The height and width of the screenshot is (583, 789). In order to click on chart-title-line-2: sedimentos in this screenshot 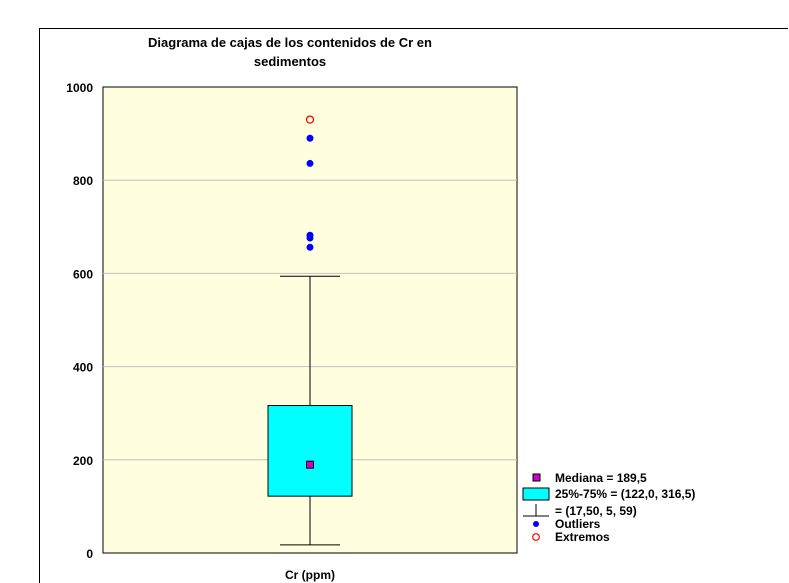, I will do `click(290, 61)`.